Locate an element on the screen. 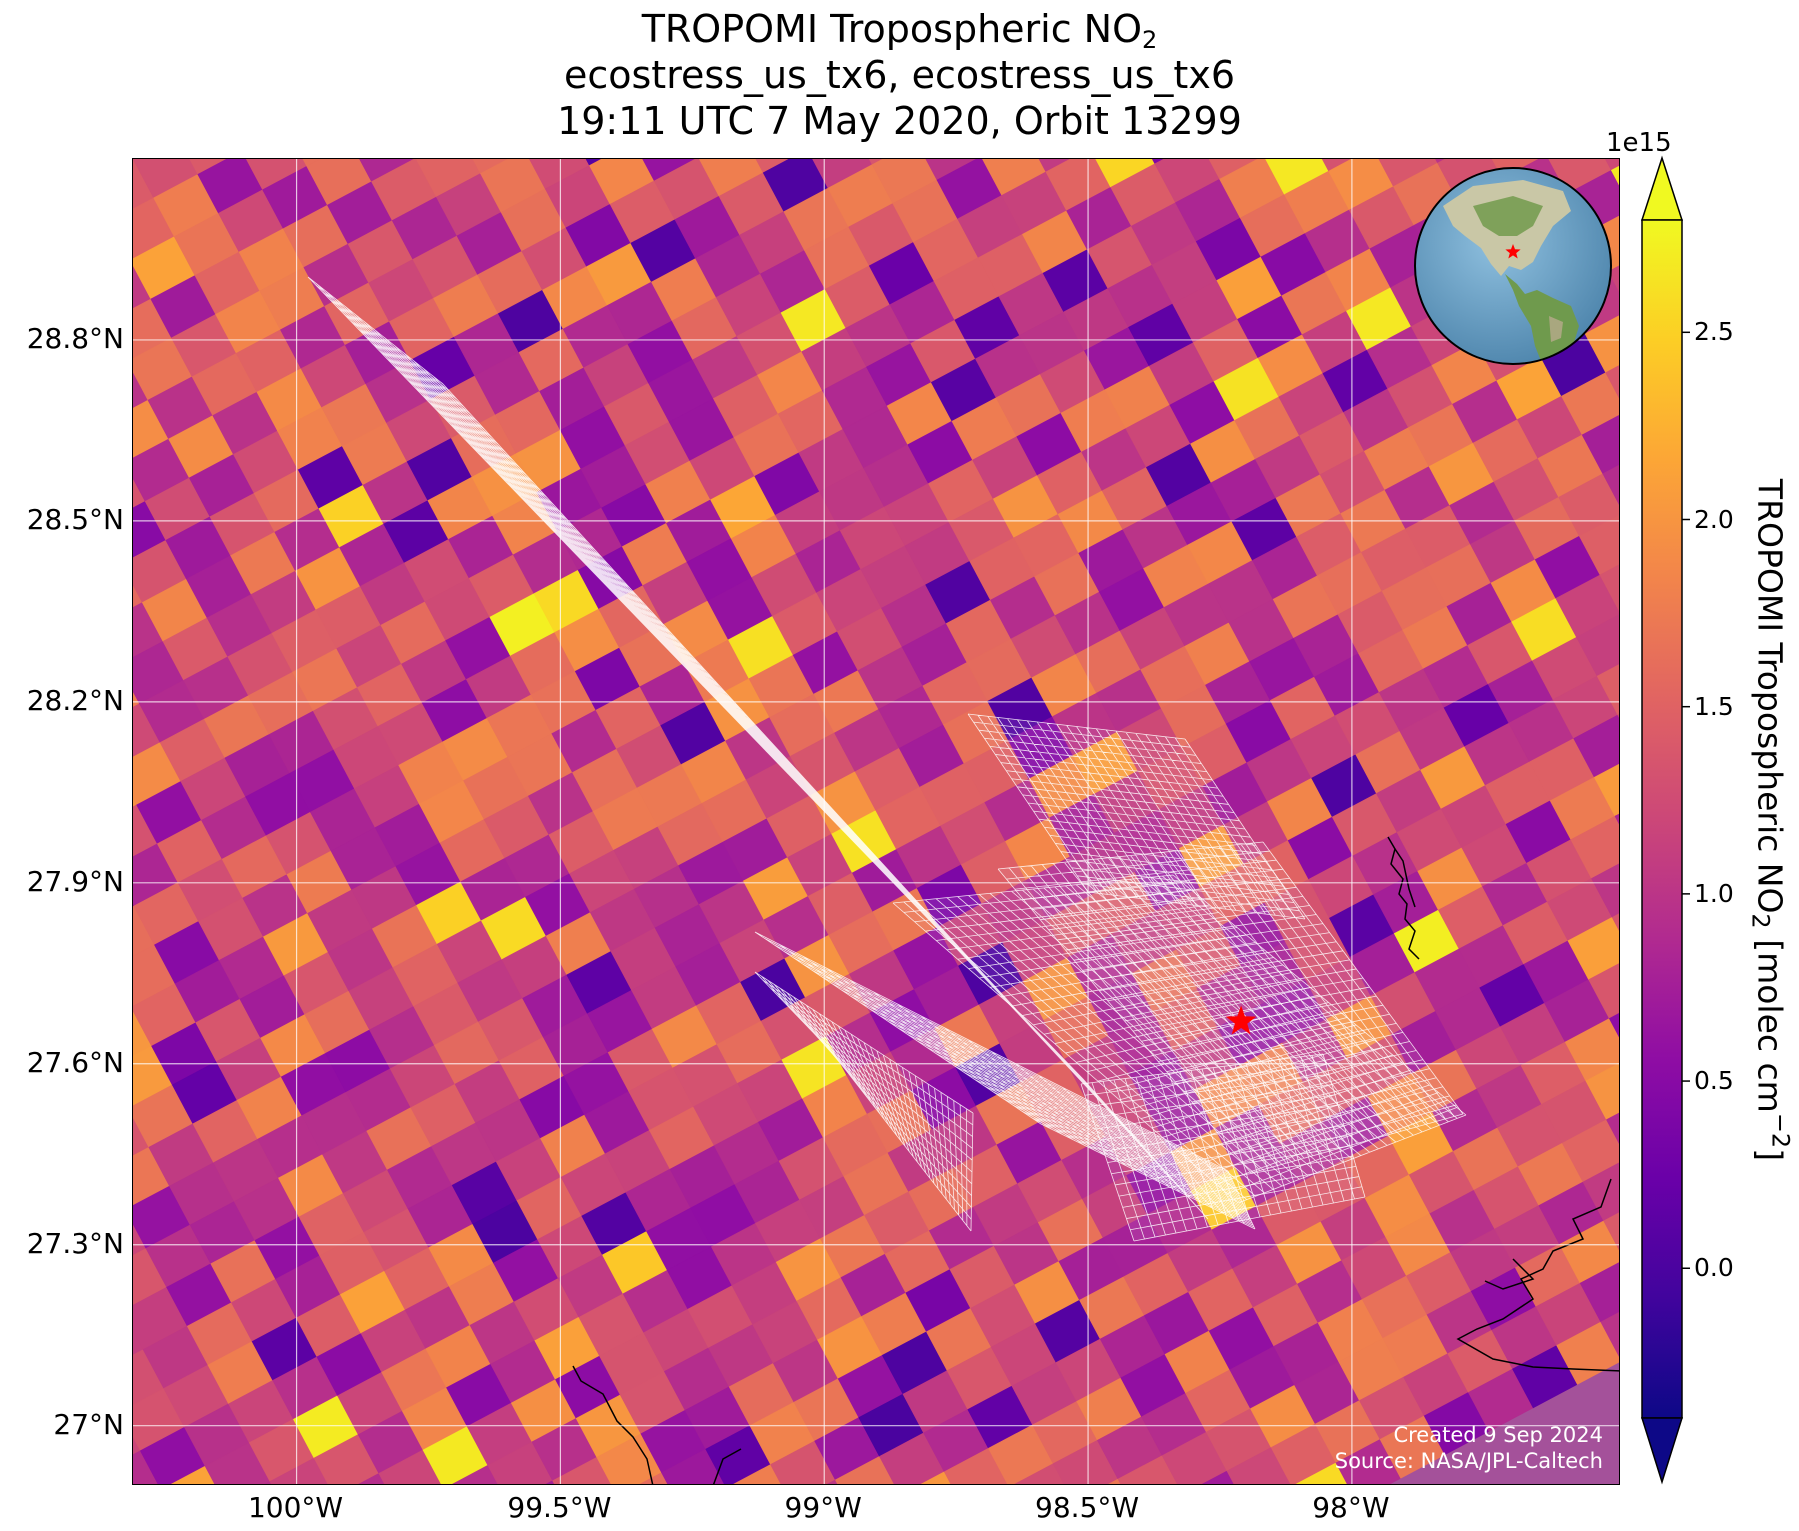 This screenshot has width=1799, height=1531. locator-globe is located at coordinates (1513, 266).